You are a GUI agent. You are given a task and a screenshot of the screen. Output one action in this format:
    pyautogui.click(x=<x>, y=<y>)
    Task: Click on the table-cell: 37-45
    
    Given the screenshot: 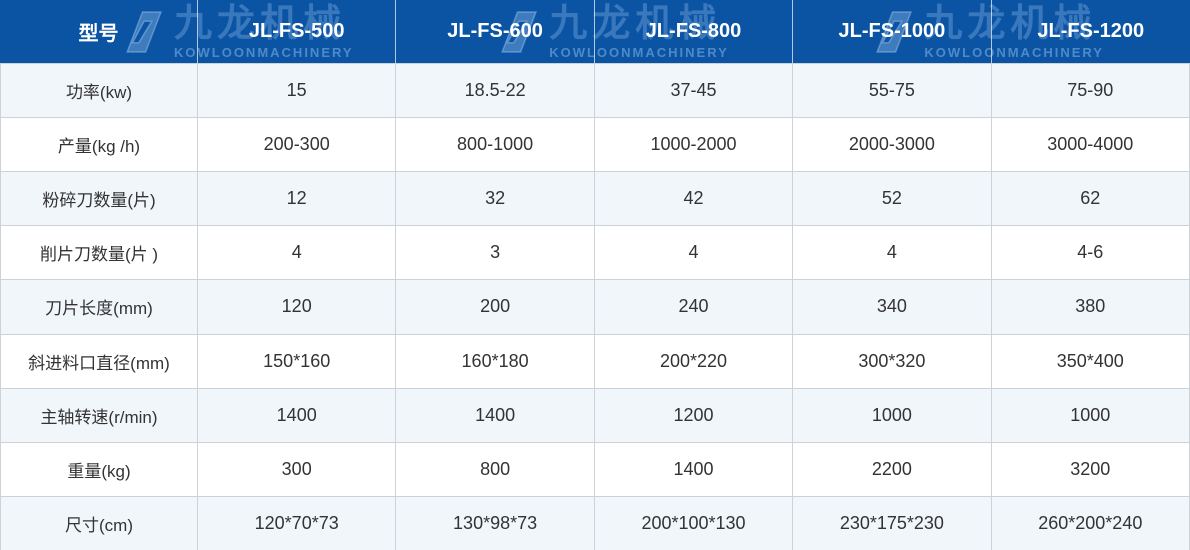 What is the action you would take?
    pyautogui.click(x=694, y=91)
    